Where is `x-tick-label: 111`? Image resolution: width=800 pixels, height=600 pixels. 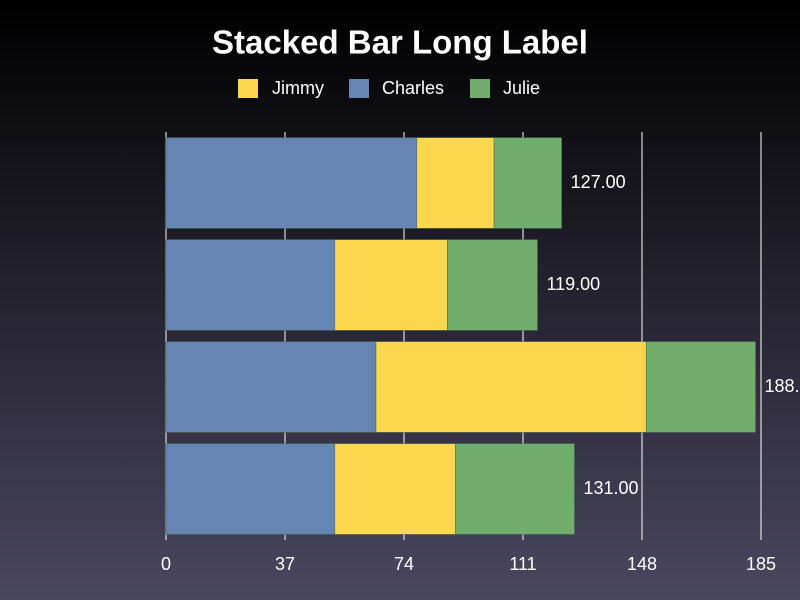 x-tick-label: 111 is located at coordinates (522, 564).